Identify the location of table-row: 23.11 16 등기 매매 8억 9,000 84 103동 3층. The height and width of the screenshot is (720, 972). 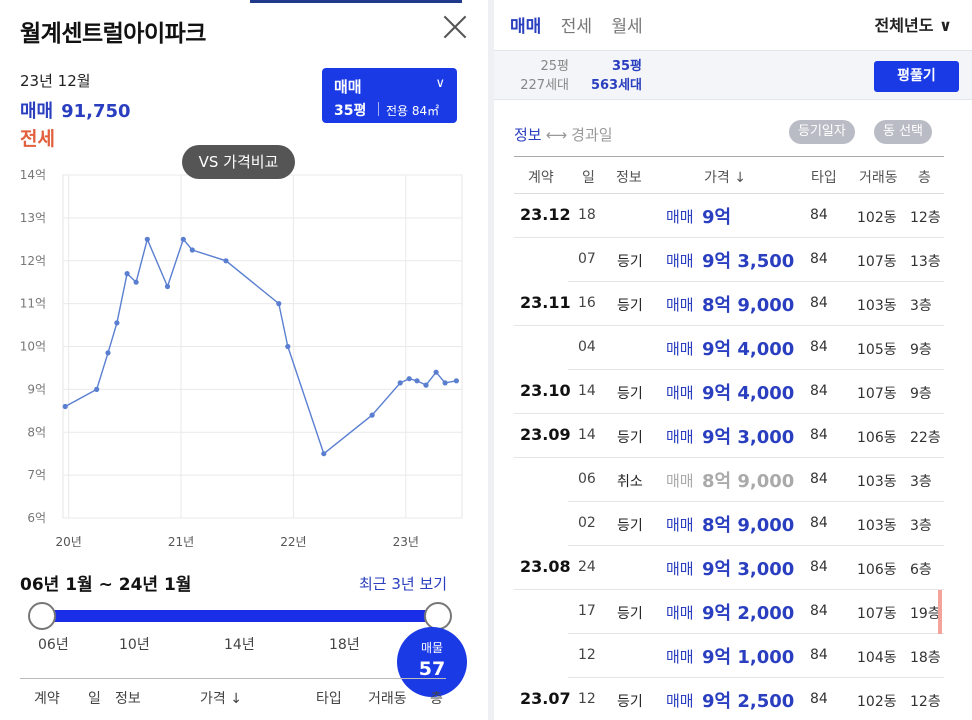
(729, 304).